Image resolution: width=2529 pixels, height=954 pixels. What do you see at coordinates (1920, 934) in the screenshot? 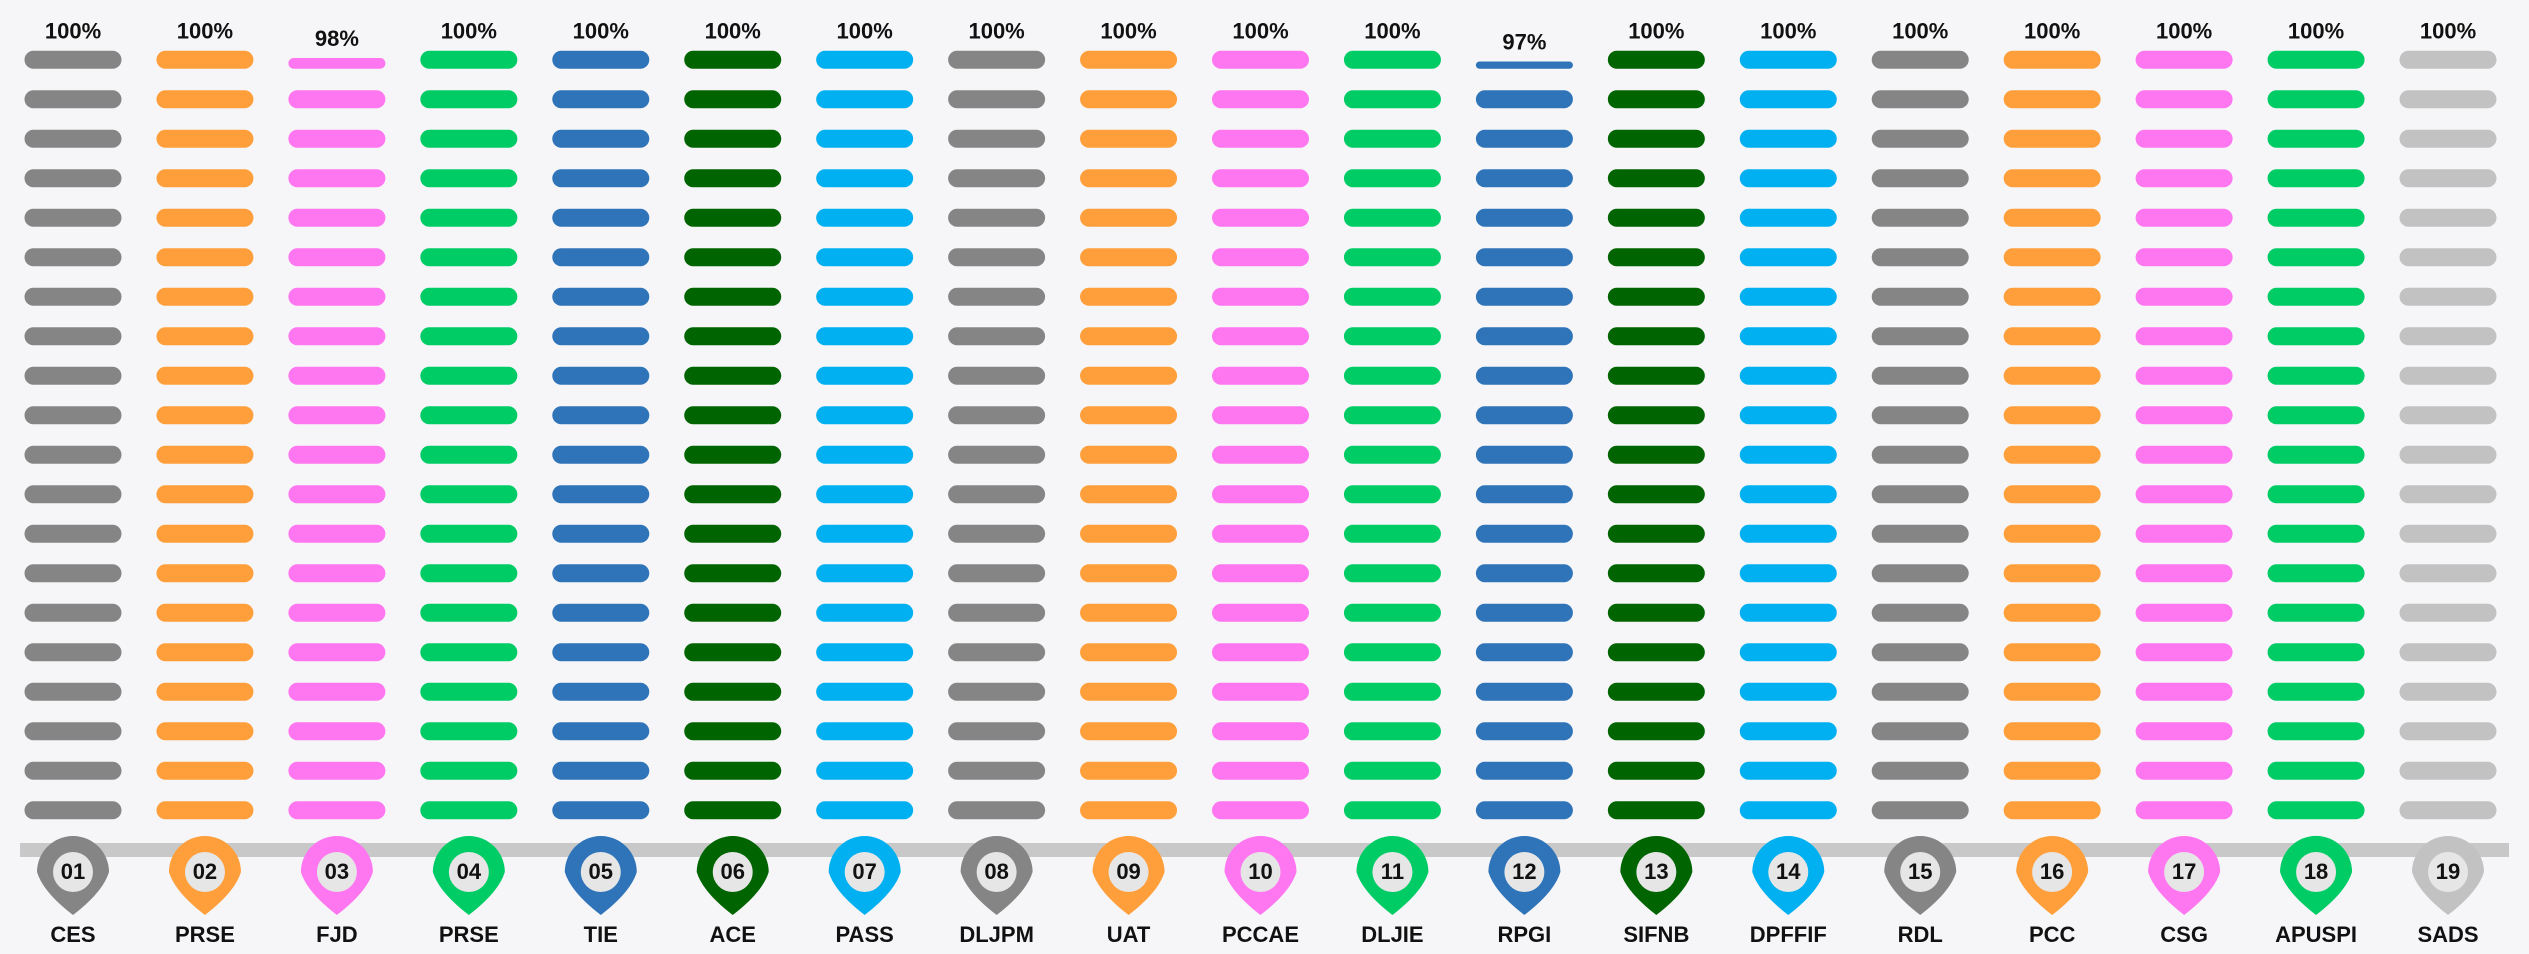
I see `category-label: RDL` at bounding box center [1920, 934].